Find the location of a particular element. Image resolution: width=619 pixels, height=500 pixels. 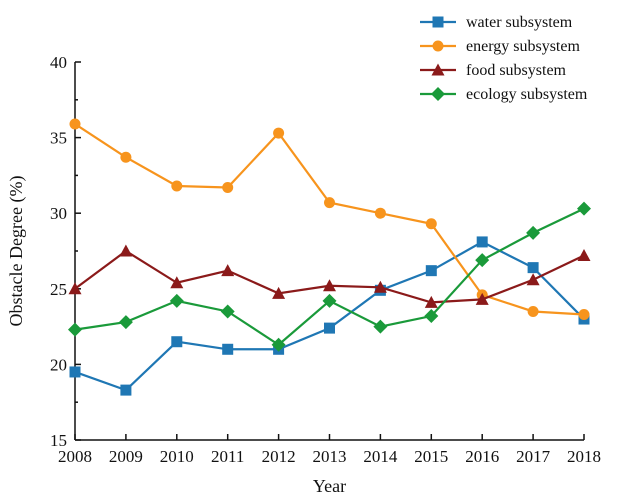

x-tick-label: 2014 is located at coordinates (380, 456).